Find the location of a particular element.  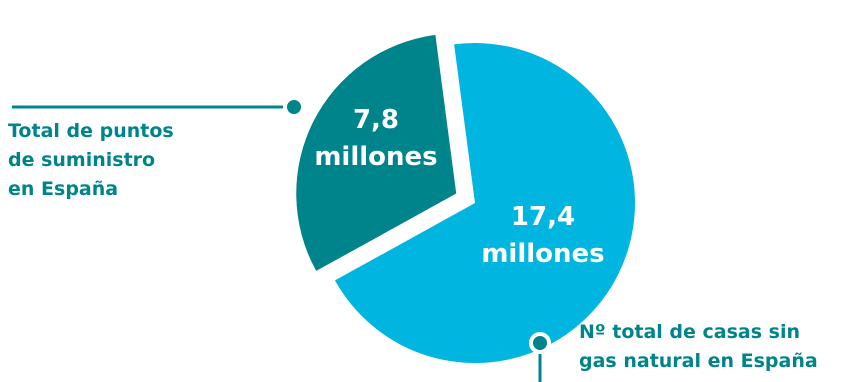

legend-label-supply-points: Total de puntos de suministro en España is located at coordinates (91, 160).